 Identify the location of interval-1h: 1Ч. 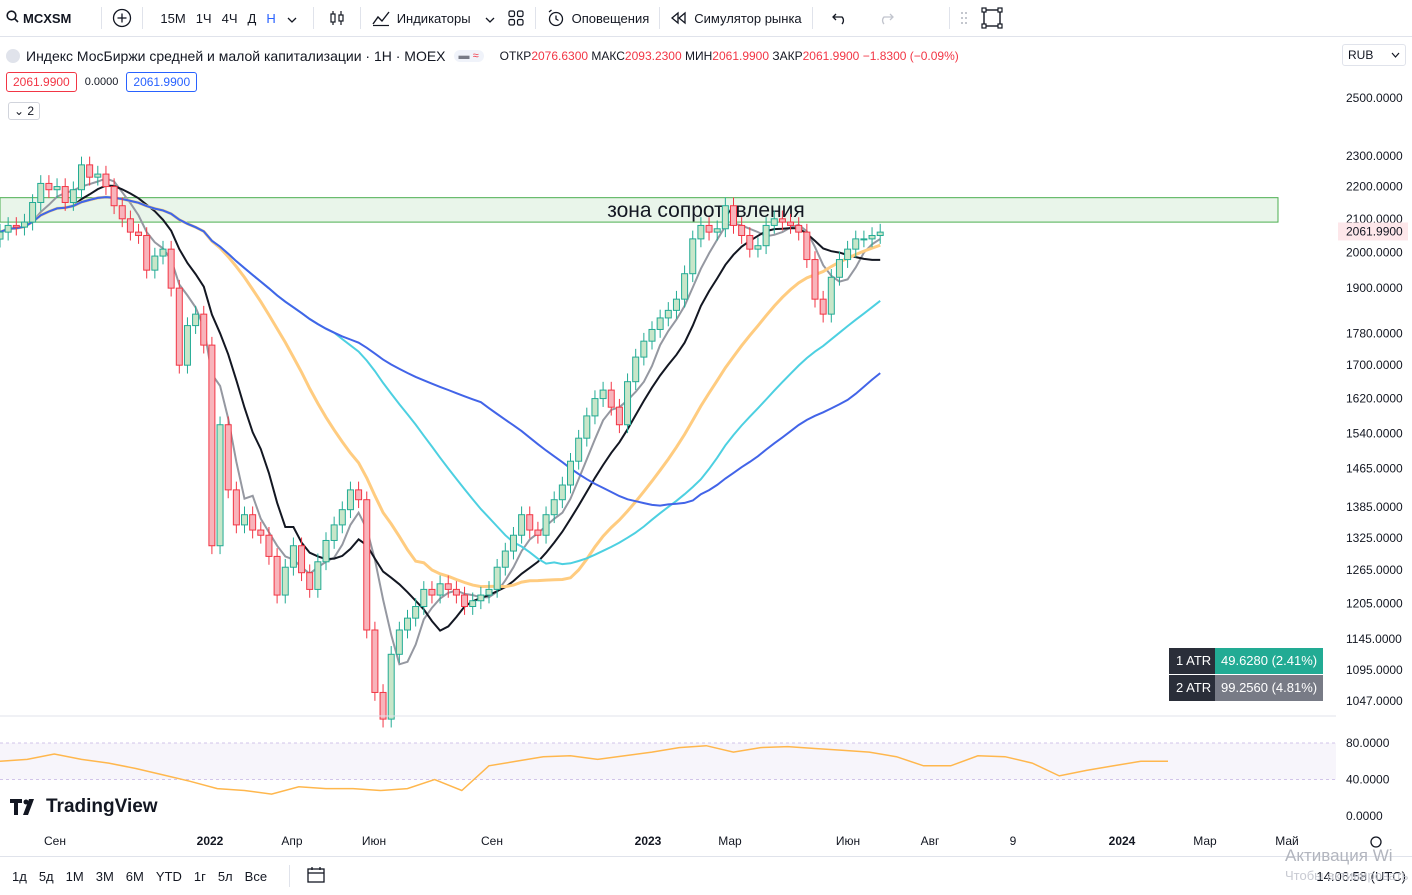
(203, 18).